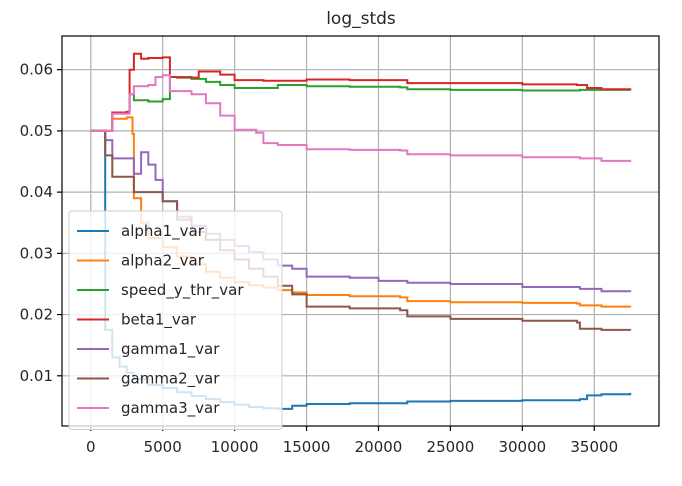 Image resolution: width=682 pixels, height=486 pixels. What do you see at coordinates (36, 315) in the screenshot?
I see `y-tick-label: 0.02` at bounding box center [36, 315].